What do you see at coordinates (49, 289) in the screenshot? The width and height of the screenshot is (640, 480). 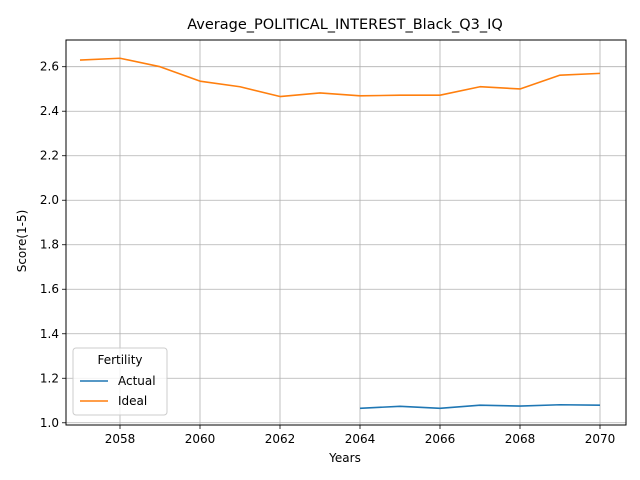 I see `y-tick-label: 1.6` at bounding box center [49, 289].